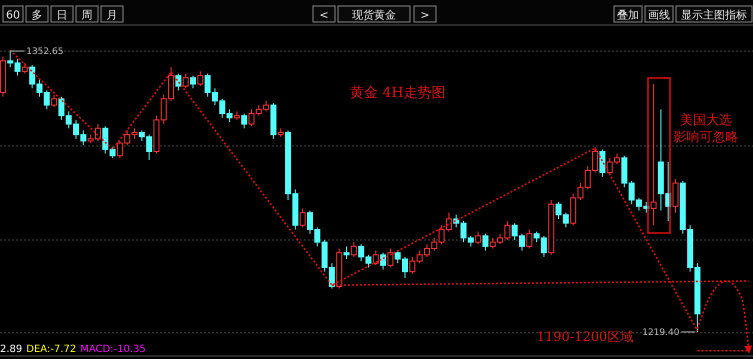 The width and height of the screenshot is (753, 359). Describe the element at coordinates (585, 337) in the screenshot. I see `annotation: 1190-1200区域` at that location.